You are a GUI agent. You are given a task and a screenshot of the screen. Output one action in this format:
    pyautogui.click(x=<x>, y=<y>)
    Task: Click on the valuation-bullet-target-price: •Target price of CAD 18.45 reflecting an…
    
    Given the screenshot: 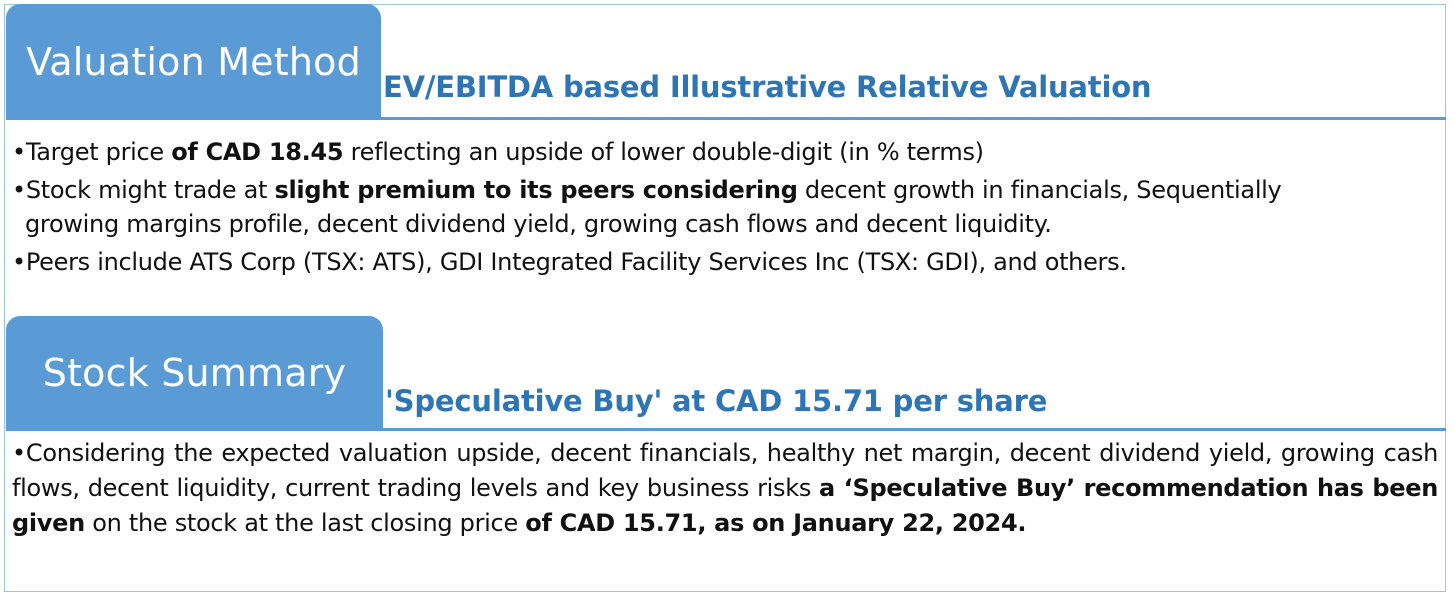 What is the action you would take?
    pyautogui.click(x=498, y=152)
    